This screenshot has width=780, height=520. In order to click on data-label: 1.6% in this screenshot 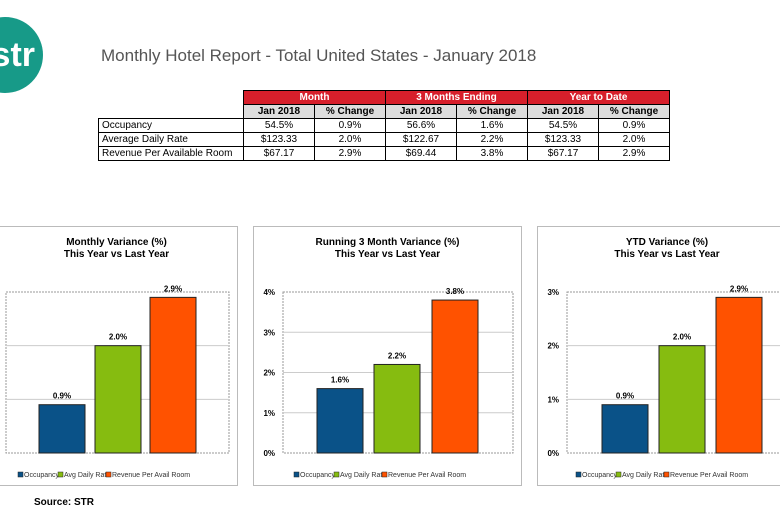, I will do `click(340, 380)`.